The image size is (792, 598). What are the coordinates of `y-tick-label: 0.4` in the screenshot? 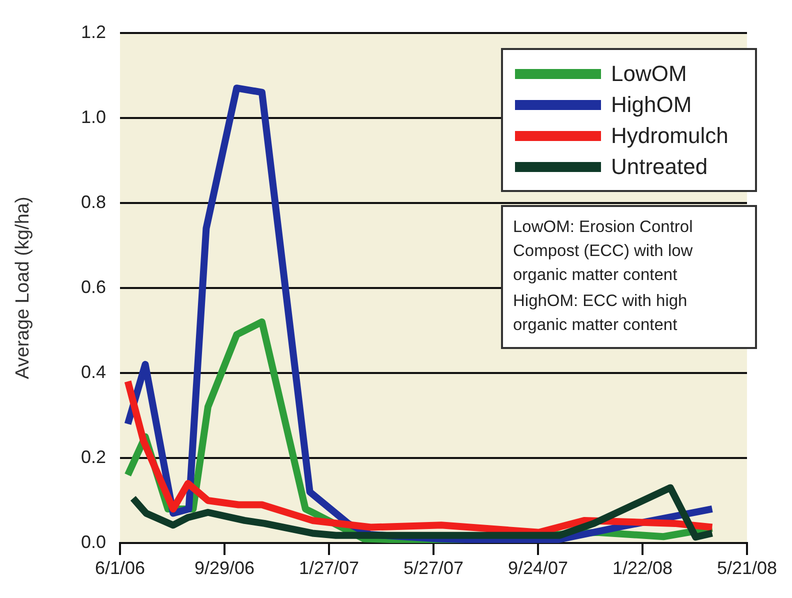 It's located at (93, 372).